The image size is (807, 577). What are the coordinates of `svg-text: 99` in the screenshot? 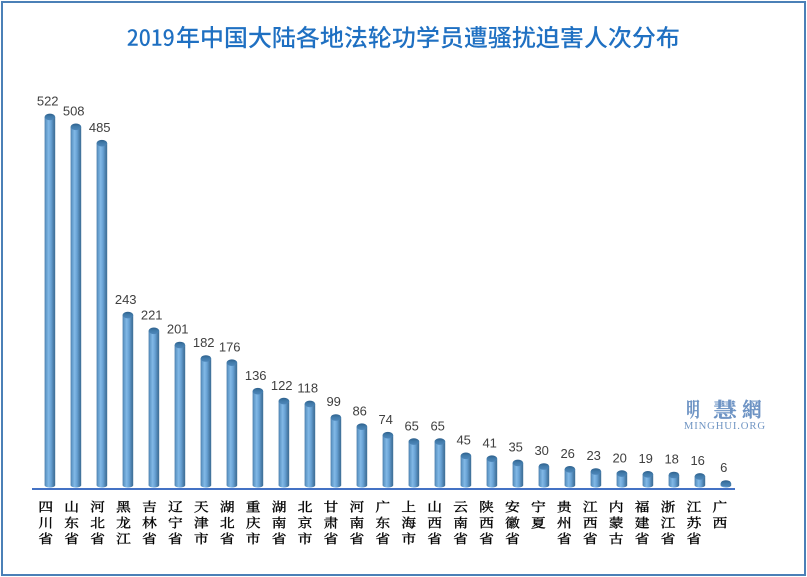 It's located at (333, 401).